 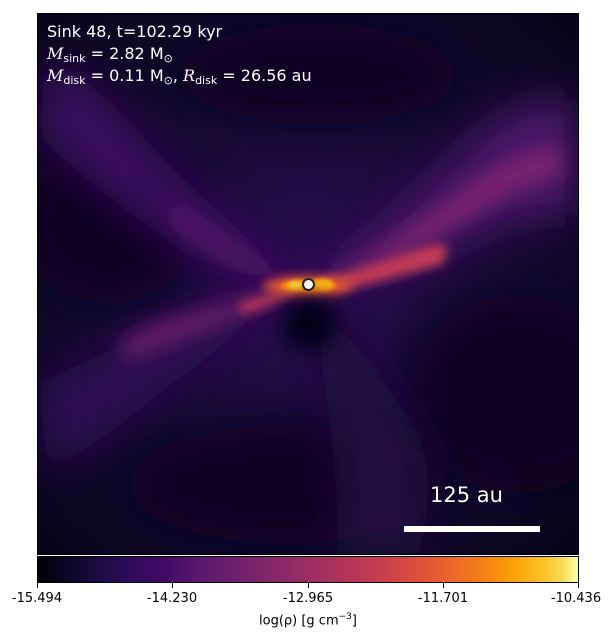 I want to click on sink-mass-label: Msink = 2.82 M⊙, so click(x=110, y=56).